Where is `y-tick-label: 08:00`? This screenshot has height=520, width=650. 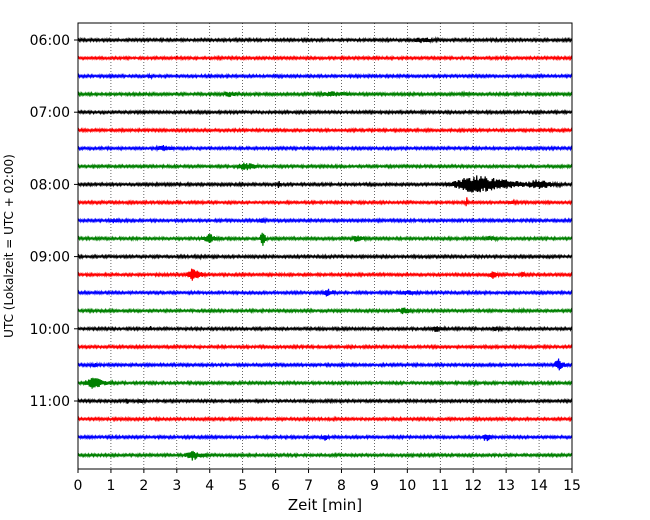
y-tick-label: 08:00 is located at coordinates (50, 185).